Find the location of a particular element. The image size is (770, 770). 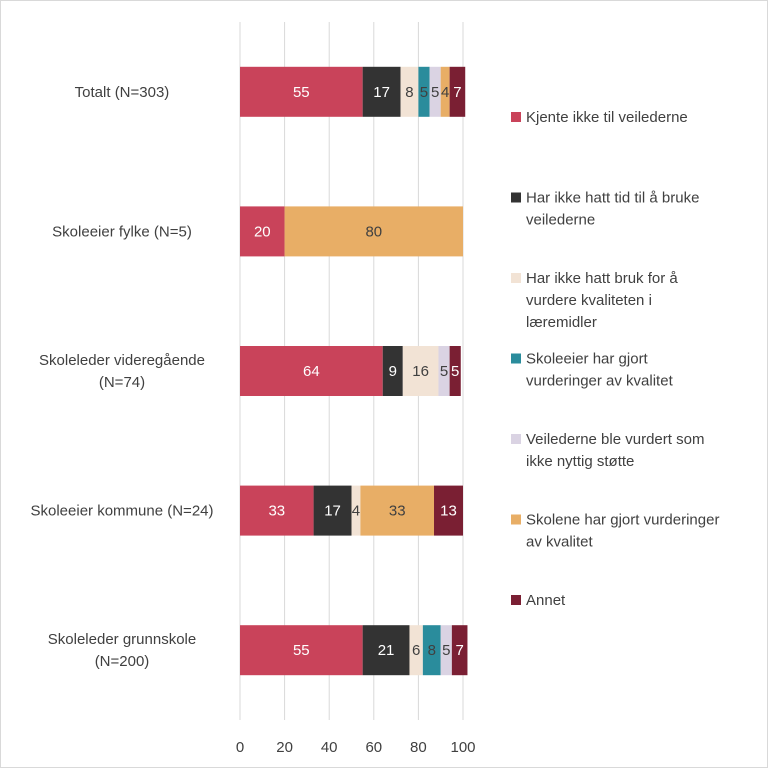

legend-label: Har ikke hatt tid til å bruke veilederne is located at coordinates (612, 209).